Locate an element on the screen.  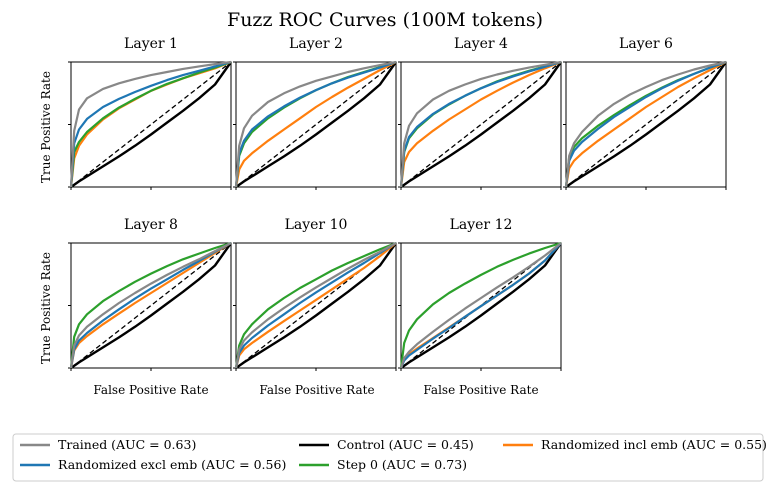
figure-title: Fuzz ROC Curves (100M tokens) is located at coordinates (385, 20).